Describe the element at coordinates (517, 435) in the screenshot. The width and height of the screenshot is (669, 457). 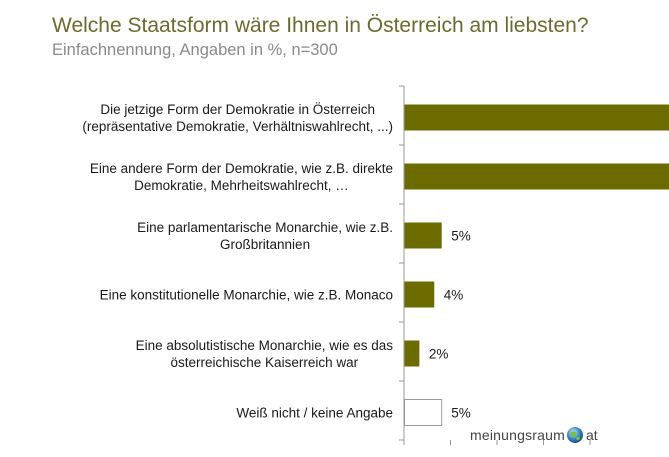
I see `logo-text: meinungsraum` at that location.